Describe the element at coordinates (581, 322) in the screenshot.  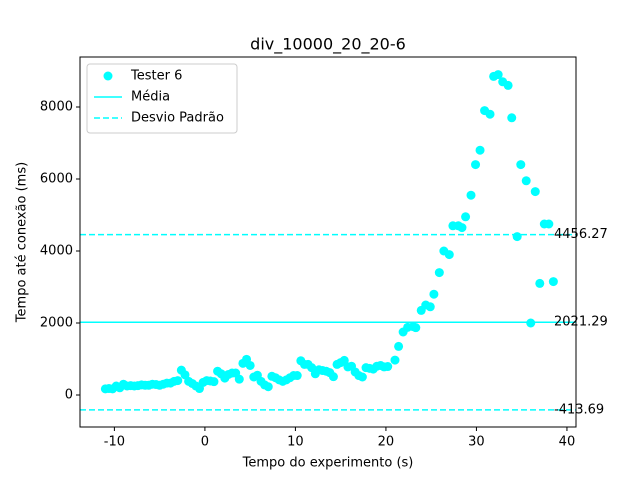
I see `mean-line-label: 2021.29` at that location.